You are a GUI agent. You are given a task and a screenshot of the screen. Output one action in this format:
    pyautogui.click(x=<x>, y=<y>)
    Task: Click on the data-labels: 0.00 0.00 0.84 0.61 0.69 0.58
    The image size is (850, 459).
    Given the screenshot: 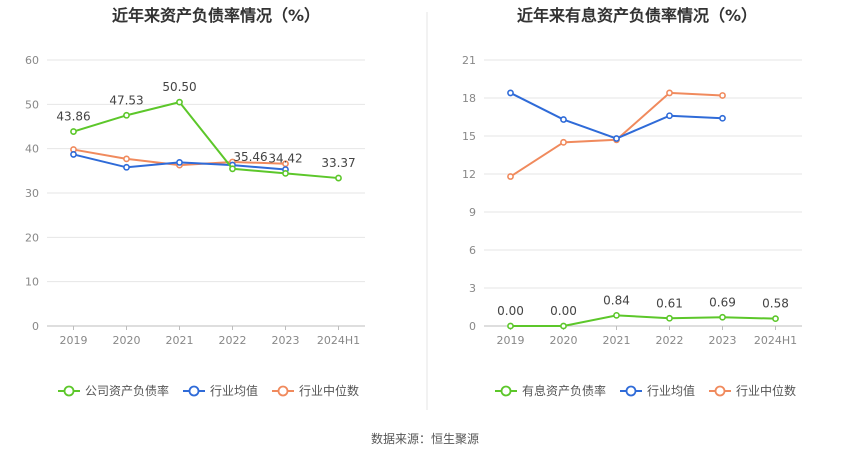 What is the action you would take?
    pyautogui.click(x=643, y=305)
    